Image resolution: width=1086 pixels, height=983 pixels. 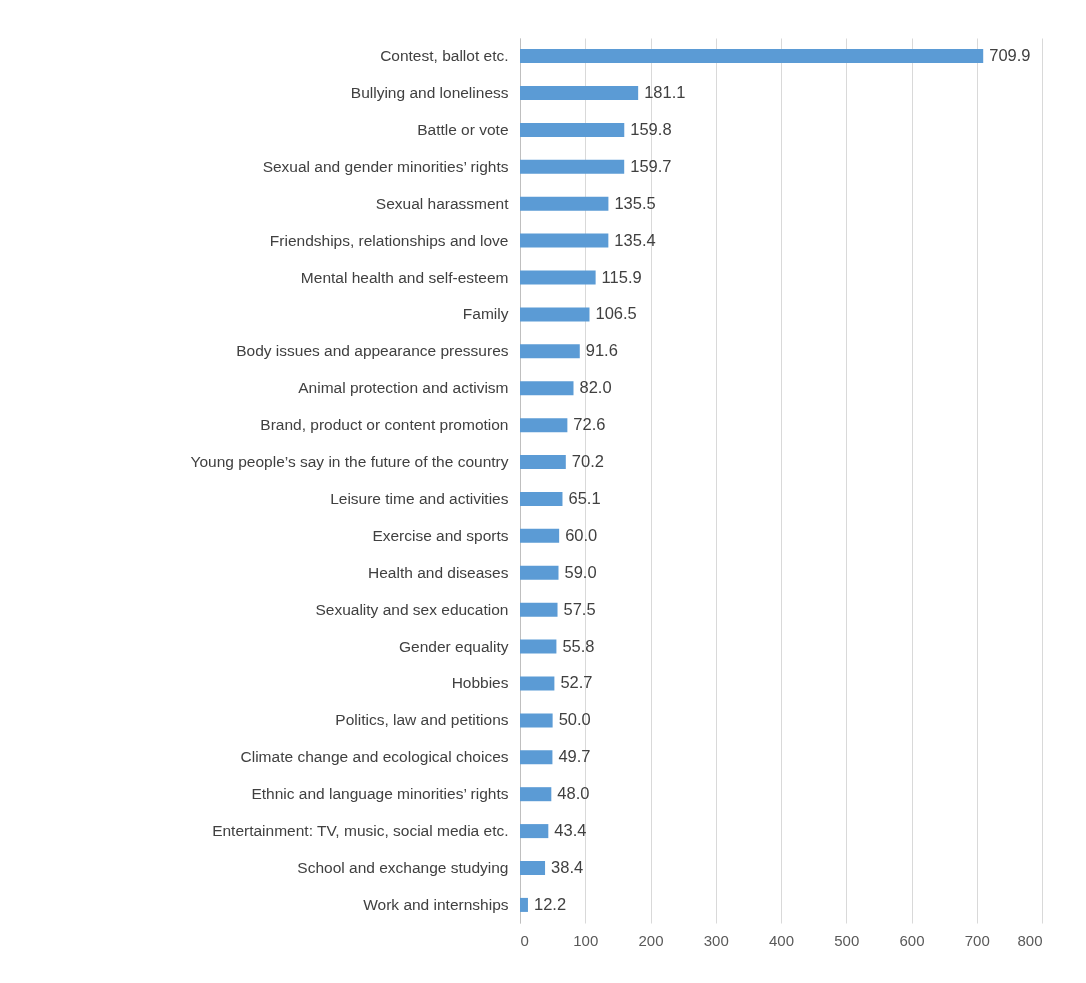 What do you see at coordinates (584, 497) in the screenshot?
I see `data-label: 65.1` at bounding box center [584, 497].